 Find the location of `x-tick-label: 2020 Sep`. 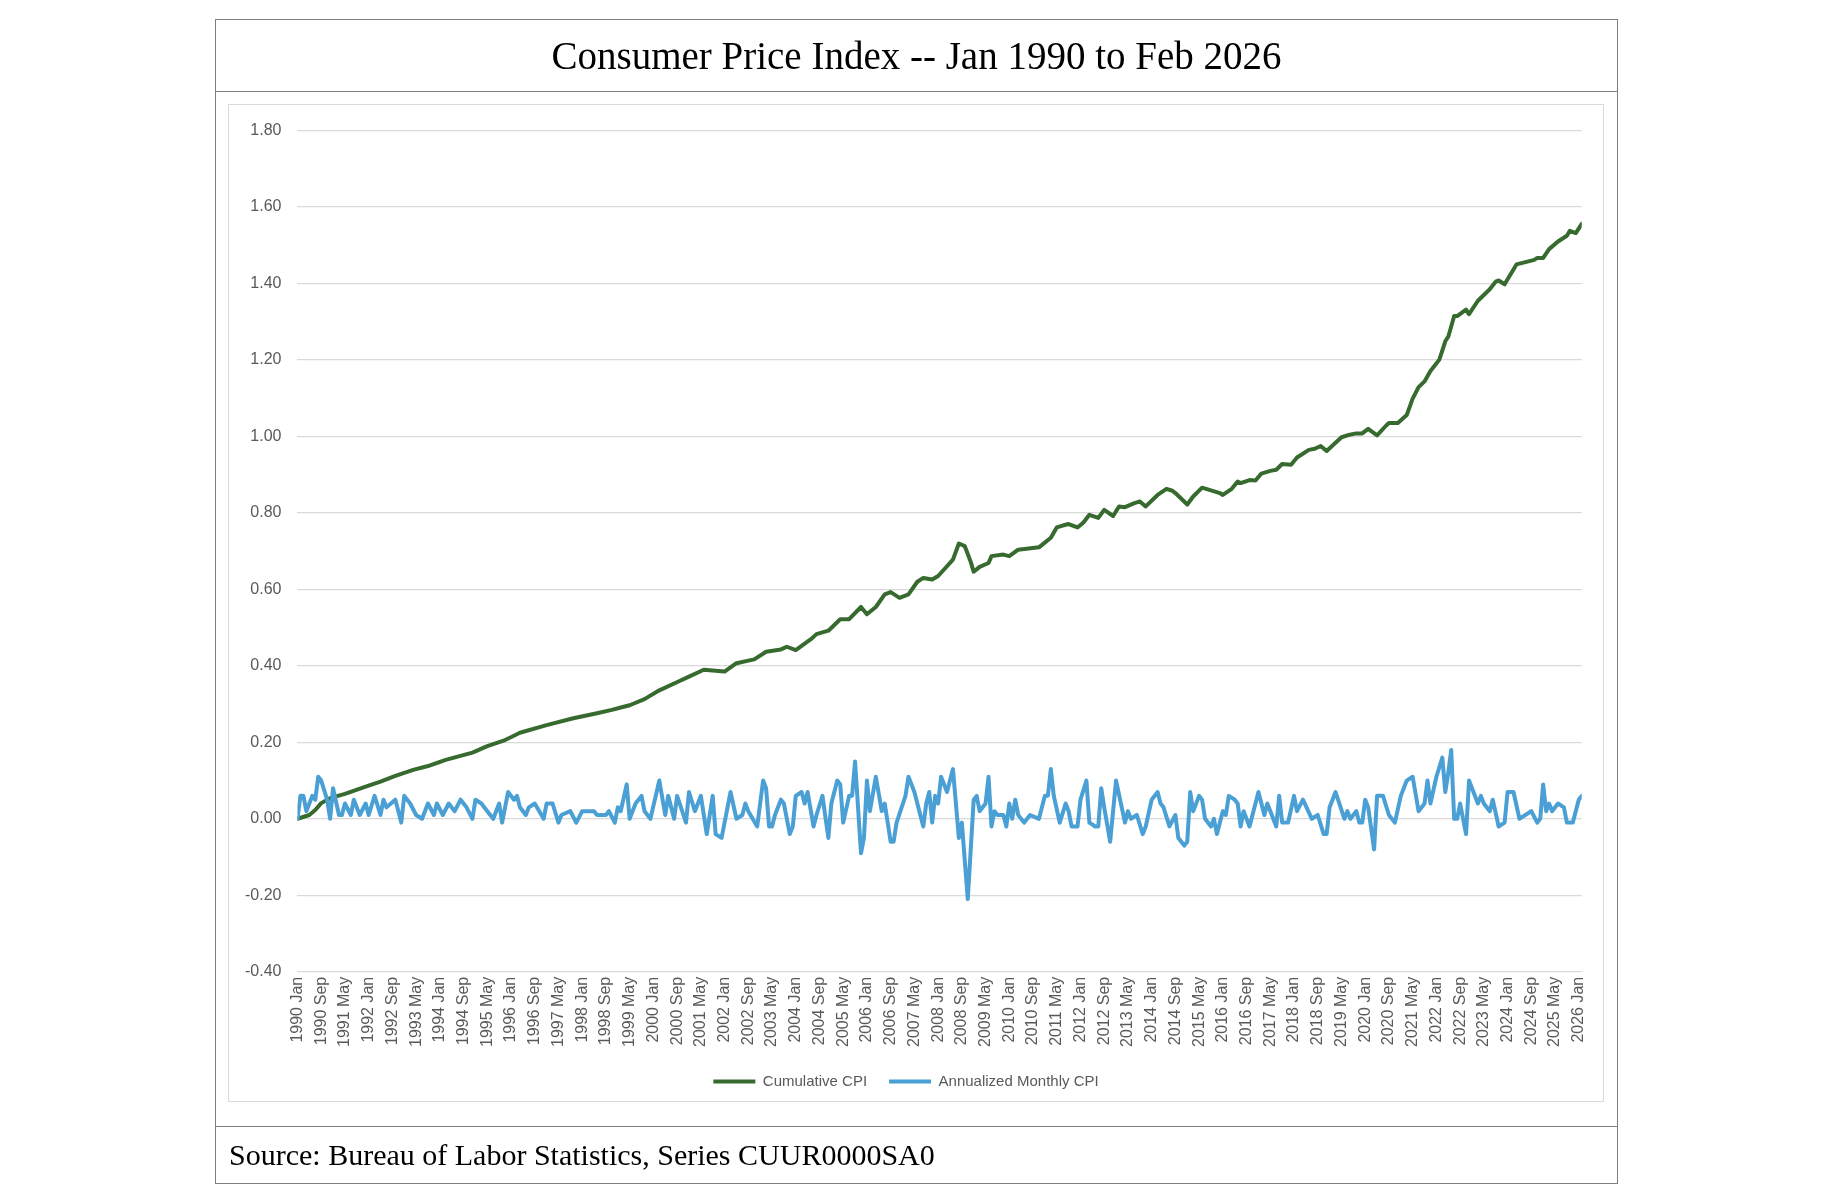

x-tick-label: 2020 Sep is located at coordinates (1388, 1011).